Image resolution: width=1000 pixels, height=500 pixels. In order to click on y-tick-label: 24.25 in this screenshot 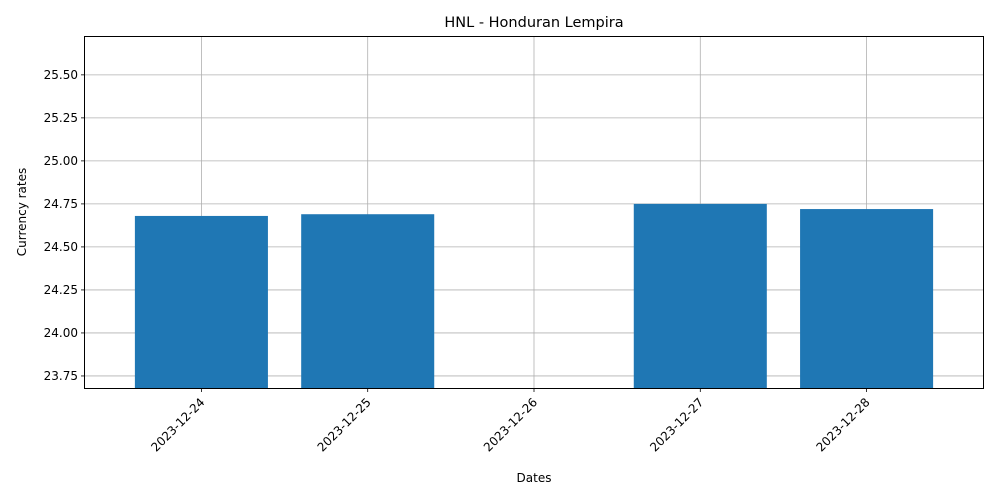, I will do `click(61, 290)`.